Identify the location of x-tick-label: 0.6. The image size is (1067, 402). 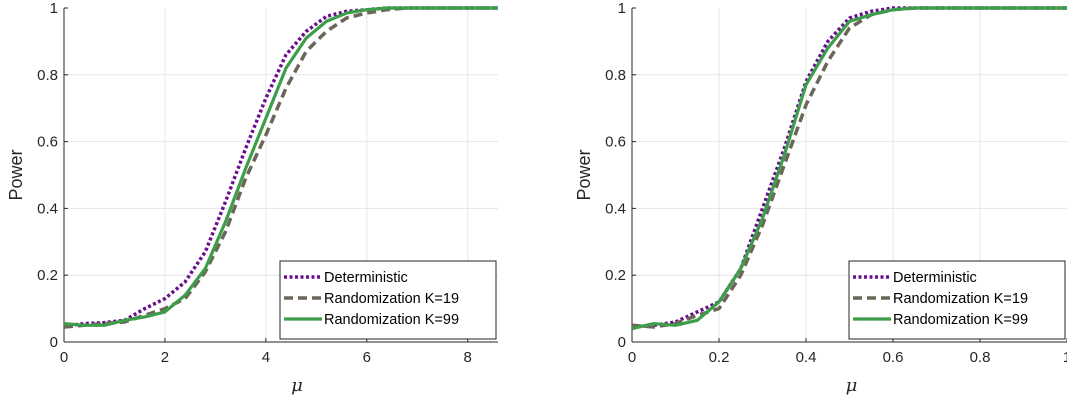
(893, 357).